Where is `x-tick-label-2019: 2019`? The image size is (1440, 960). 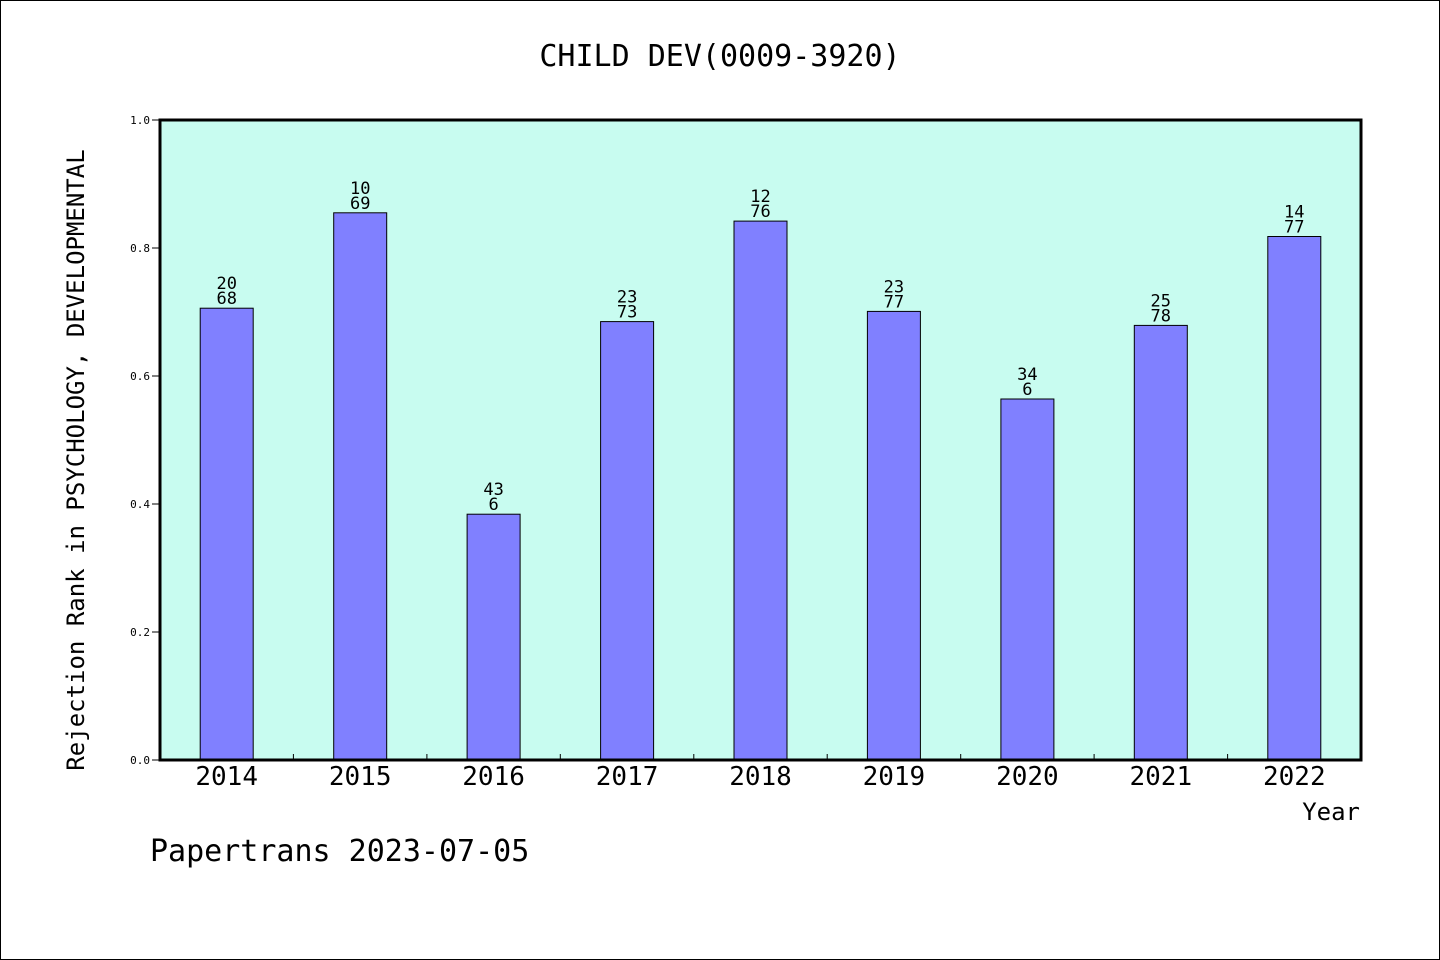
x-tick-label-2019: 2019 is located at coordinates (894, 777).